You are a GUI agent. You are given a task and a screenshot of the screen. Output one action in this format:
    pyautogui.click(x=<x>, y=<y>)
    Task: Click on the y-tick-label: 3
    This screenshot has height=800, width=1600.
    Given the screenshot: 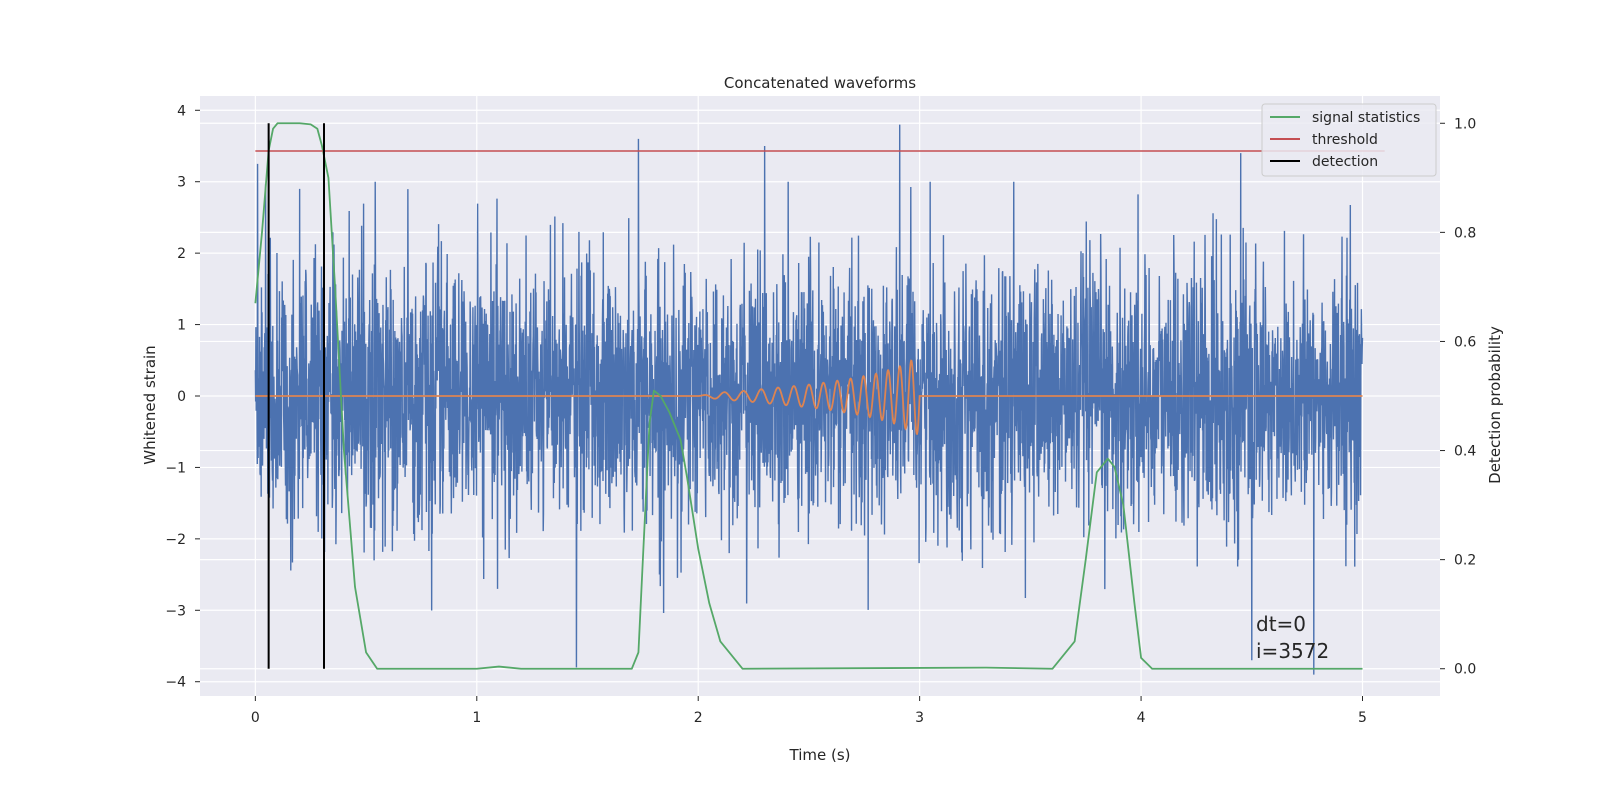 What is the action you would take?
    pyautogui.click(x=181, y=183)
    